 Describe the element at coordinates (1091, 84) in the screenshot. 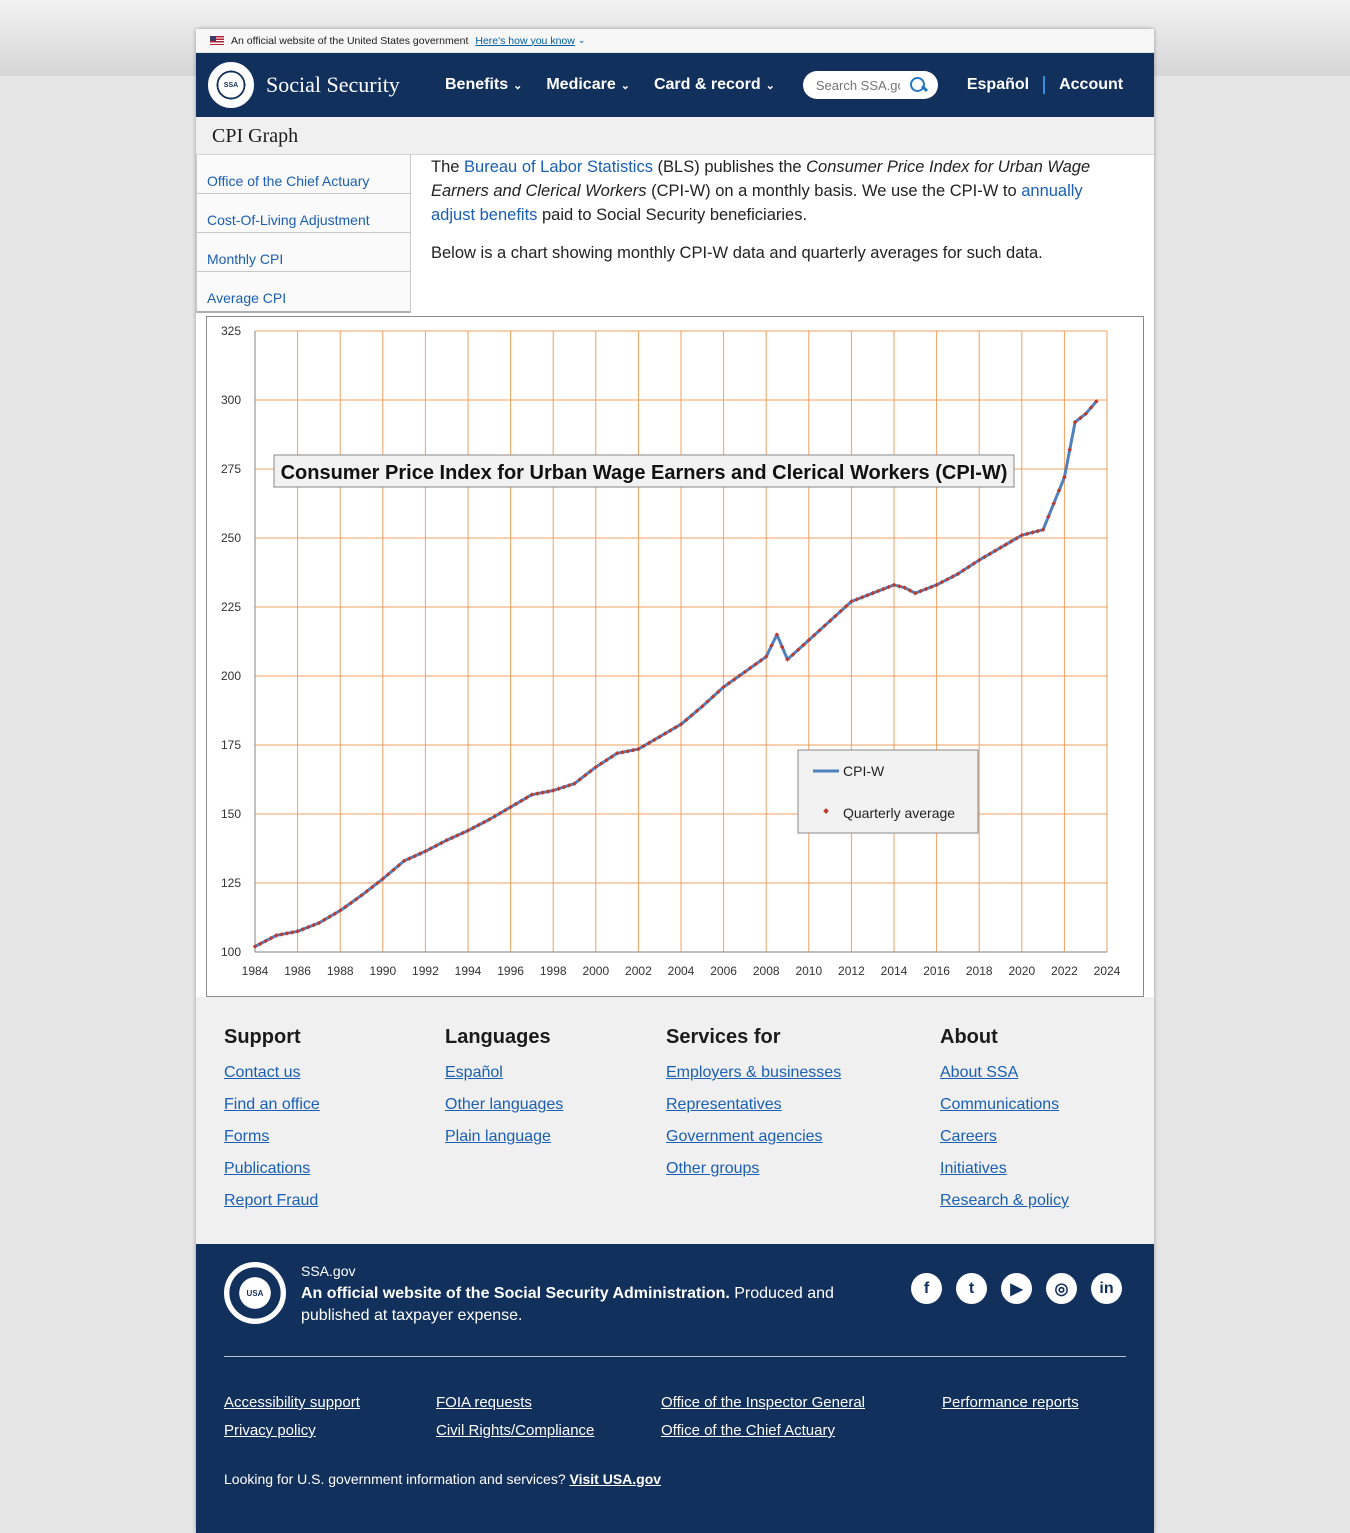

I see `account-link: Account` at that location.